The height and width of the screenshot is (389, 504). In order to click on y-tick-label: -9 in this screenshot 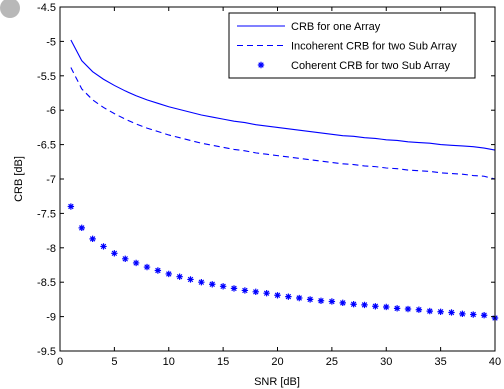, I will do `click(51, 318)`.